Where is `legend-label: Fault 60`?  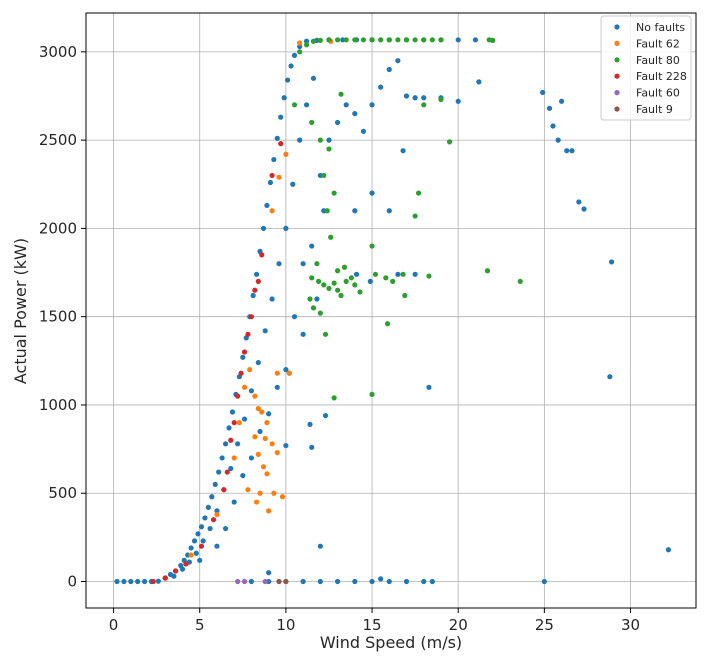 legend-label: Fault 60 is located at coordinates (658, 93).